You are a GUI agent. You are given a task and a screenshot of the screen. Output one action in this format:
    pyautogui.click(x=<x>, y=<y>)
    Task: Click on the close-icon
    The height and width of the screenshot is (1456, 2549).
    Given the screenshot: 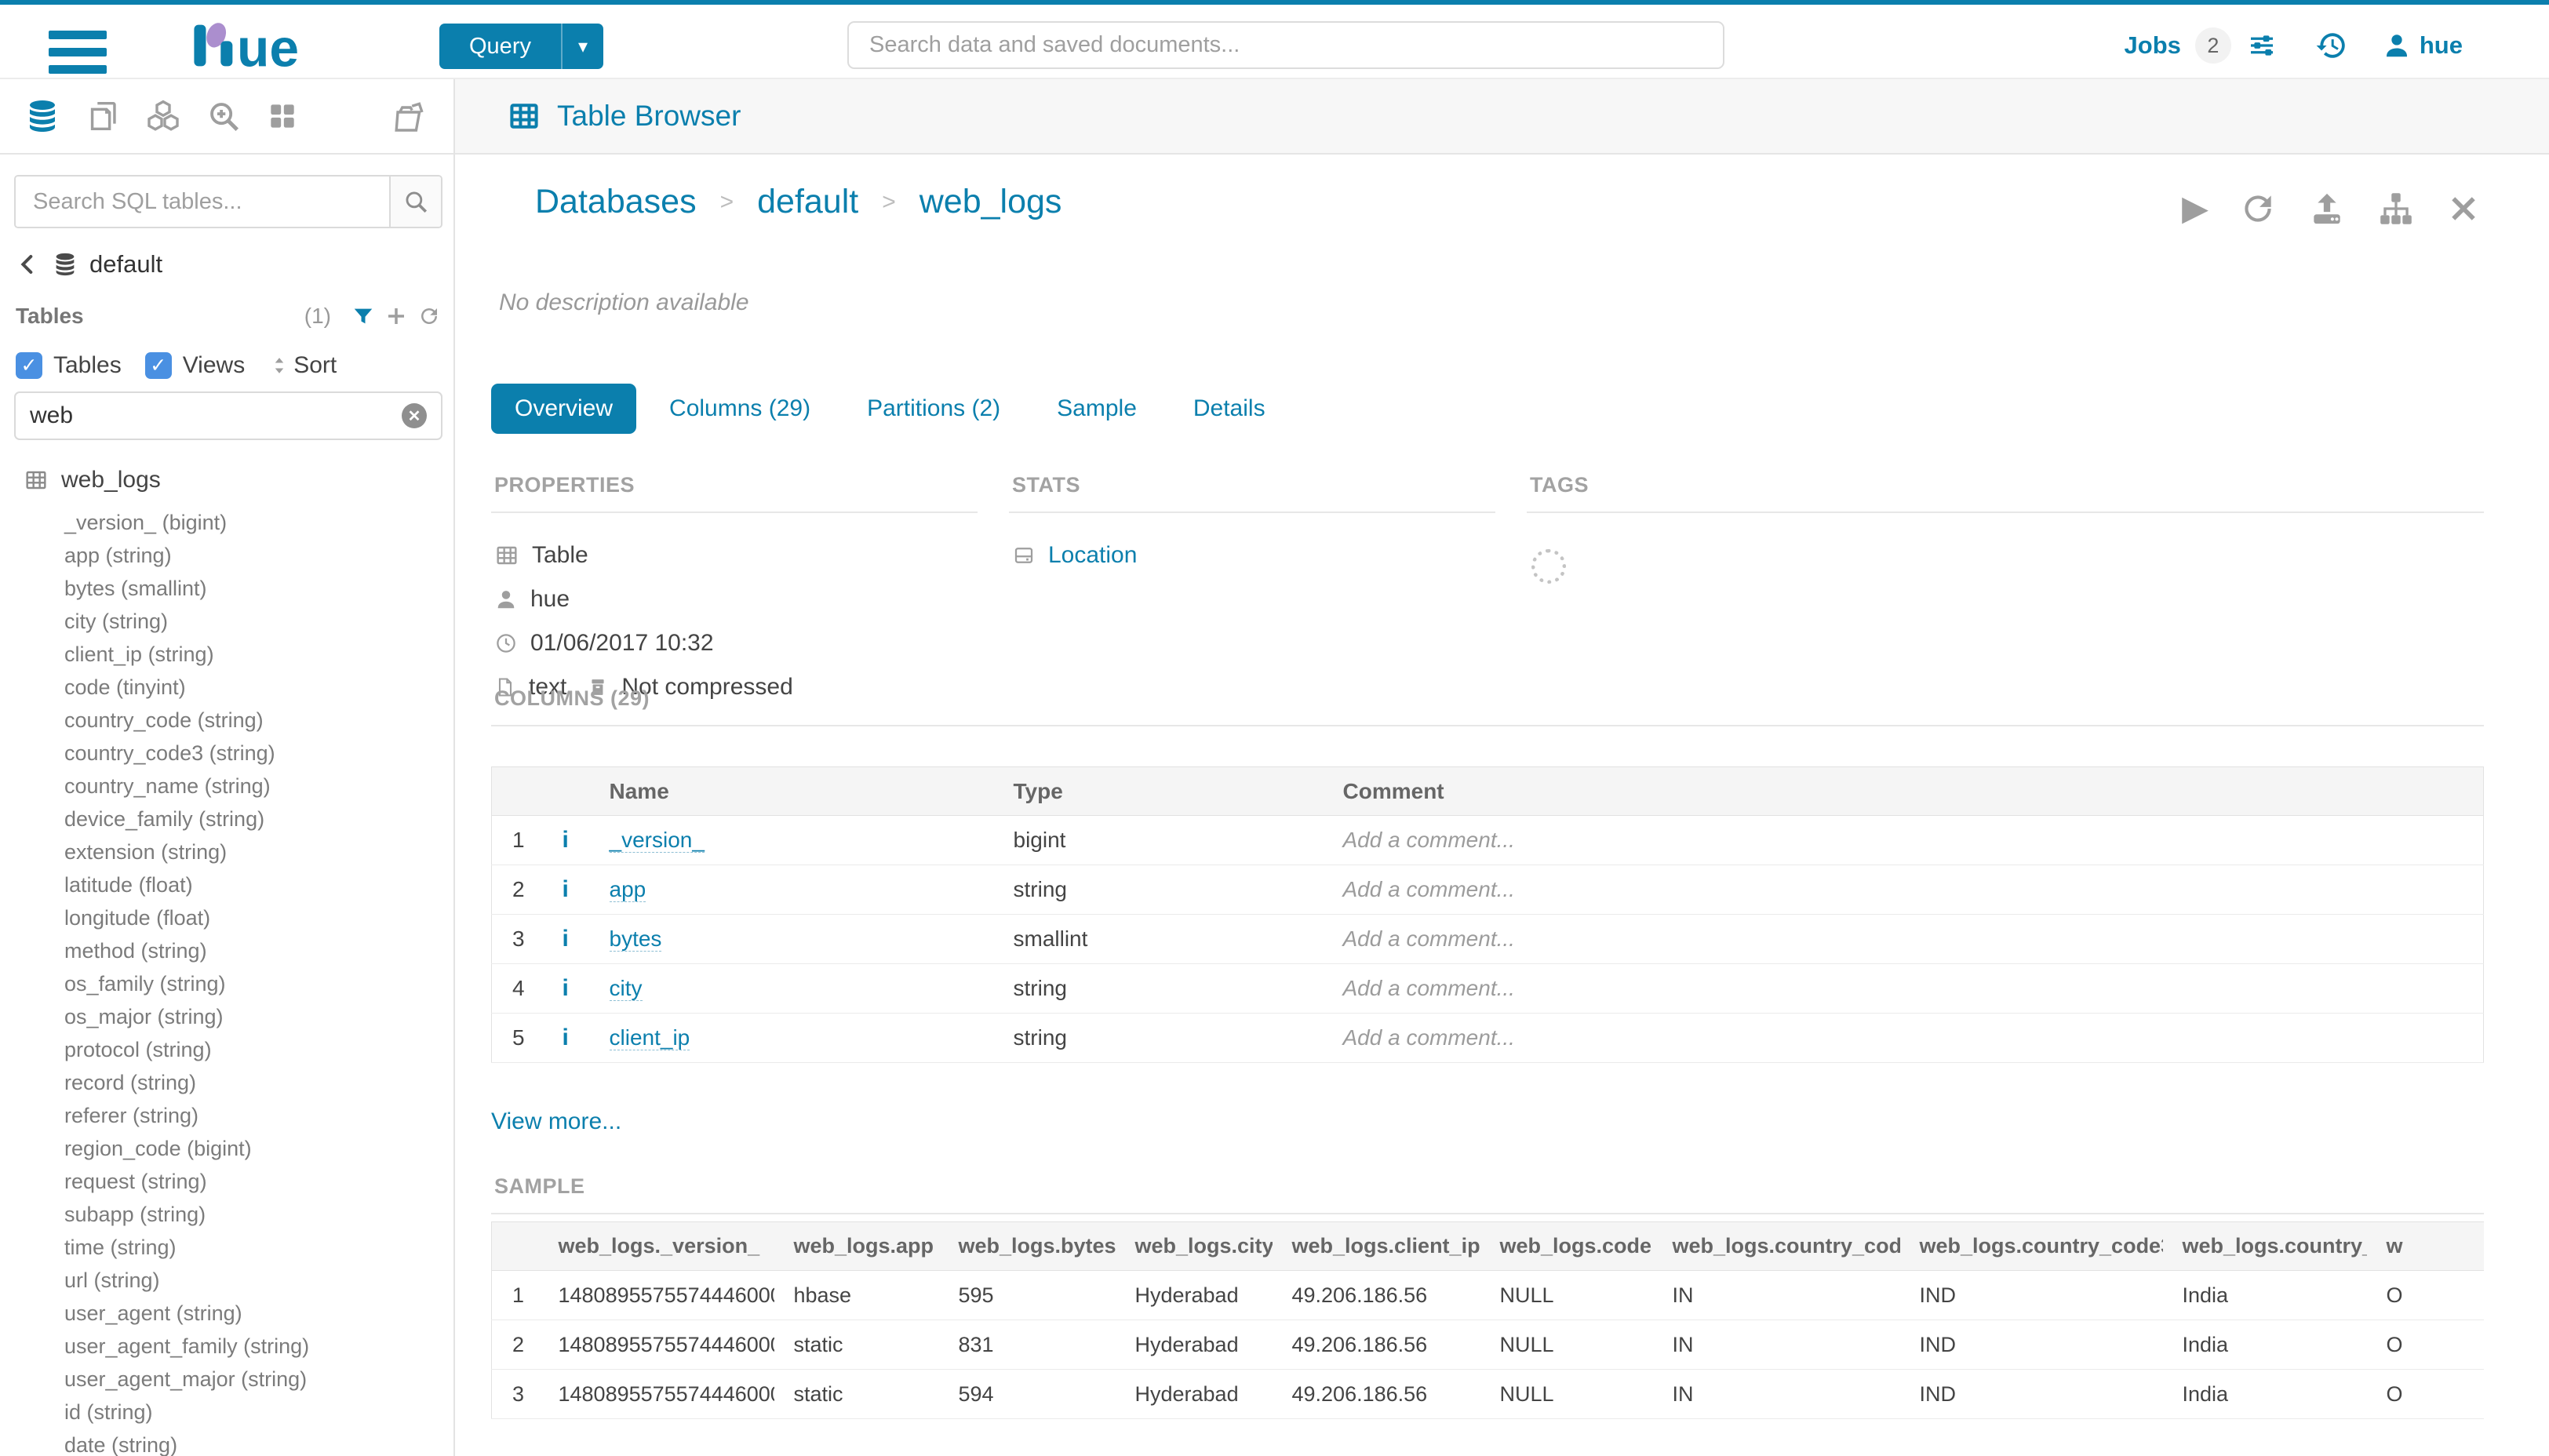 What is the action you would take?
    pyautogui.click(x=2463, y=209)
    